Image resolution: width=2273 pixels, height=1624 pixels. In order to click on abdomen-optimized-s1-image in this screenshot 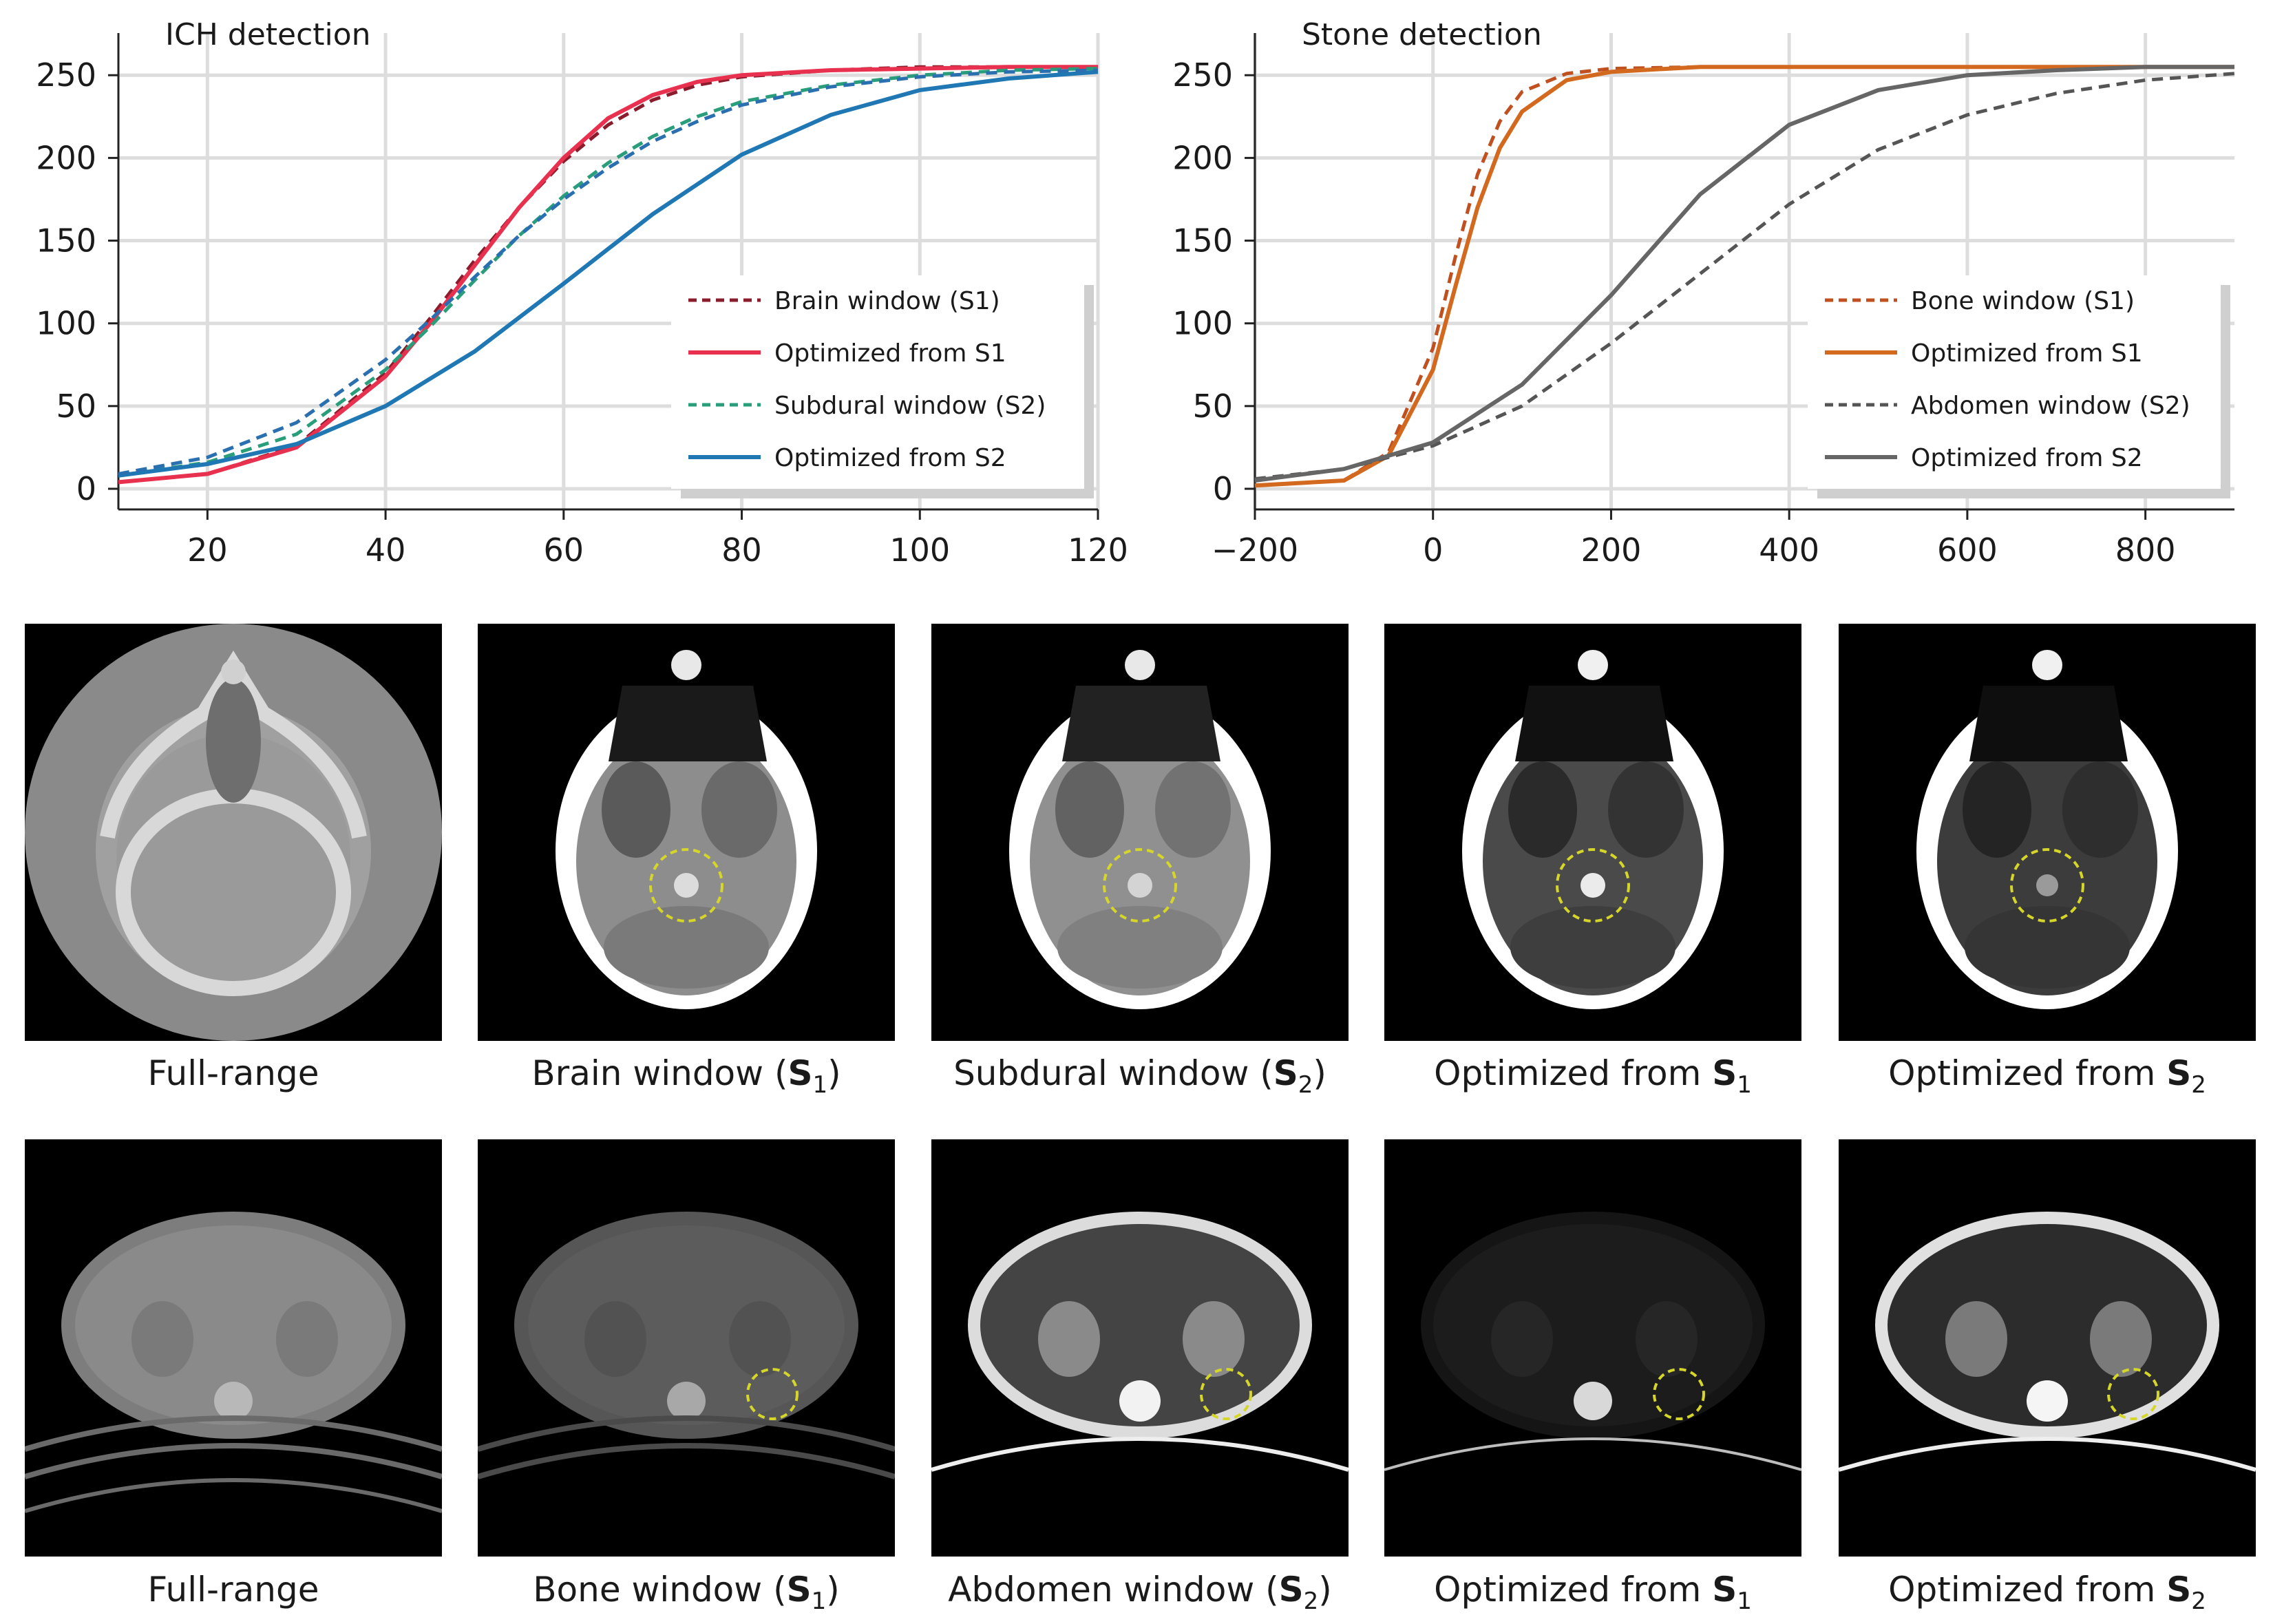, I will do `click(1592, 1348)`.